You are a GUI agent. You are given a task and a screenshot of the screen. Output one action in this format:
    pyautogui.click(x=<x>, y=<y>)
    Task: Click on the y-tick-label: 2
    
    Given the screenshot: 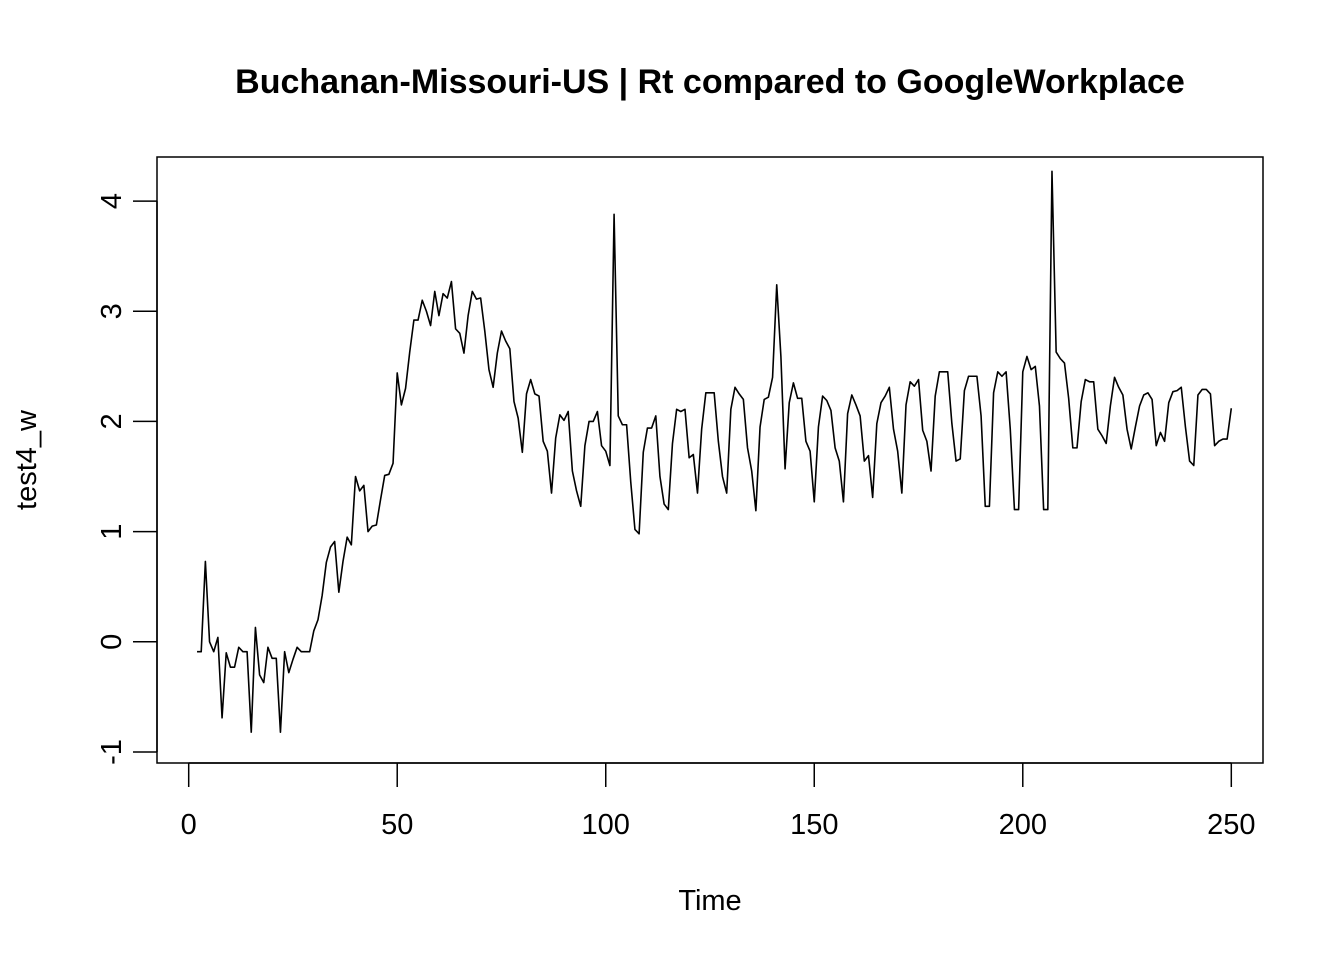 What is the action you would take?
    pyautogui.click(x=112, y=421)
    